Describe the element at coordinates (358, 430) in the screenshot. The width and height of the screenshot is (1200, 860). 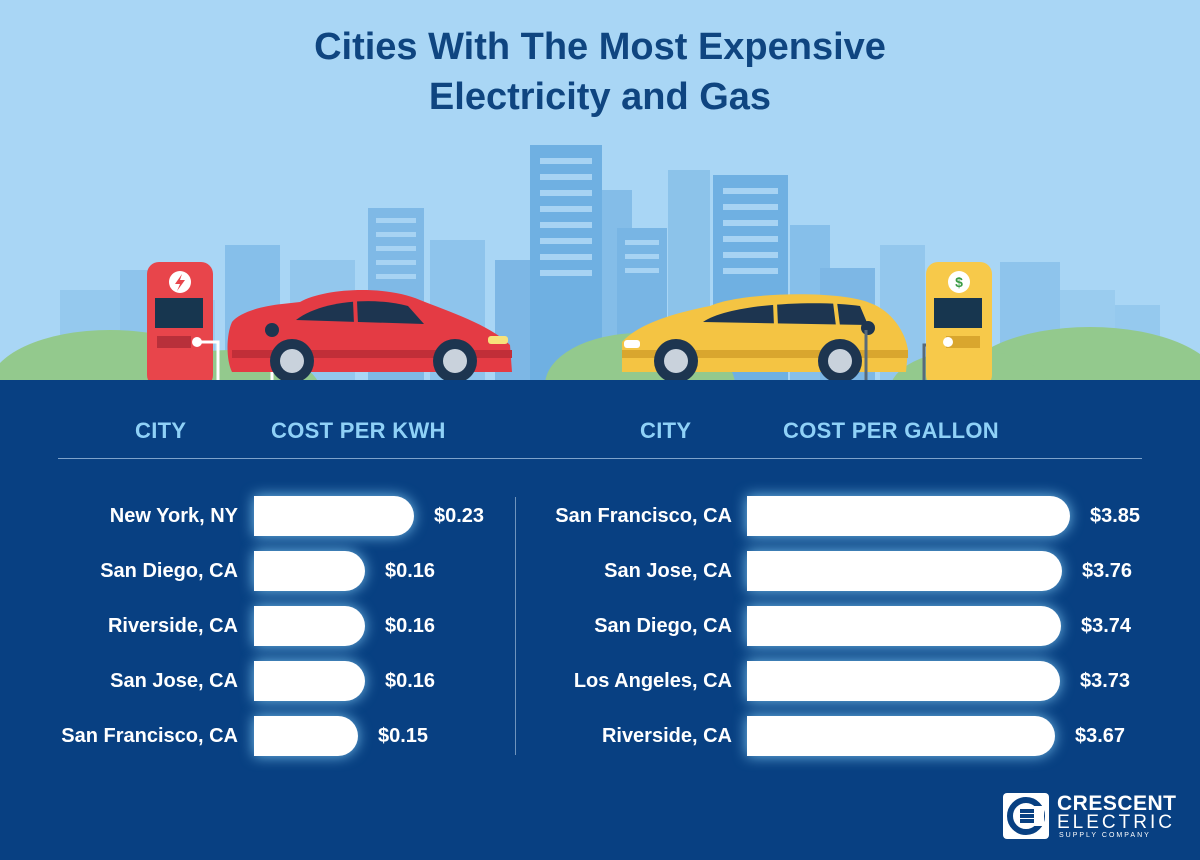
I see `electricity-cost-header: COST PER KWH` at that location.